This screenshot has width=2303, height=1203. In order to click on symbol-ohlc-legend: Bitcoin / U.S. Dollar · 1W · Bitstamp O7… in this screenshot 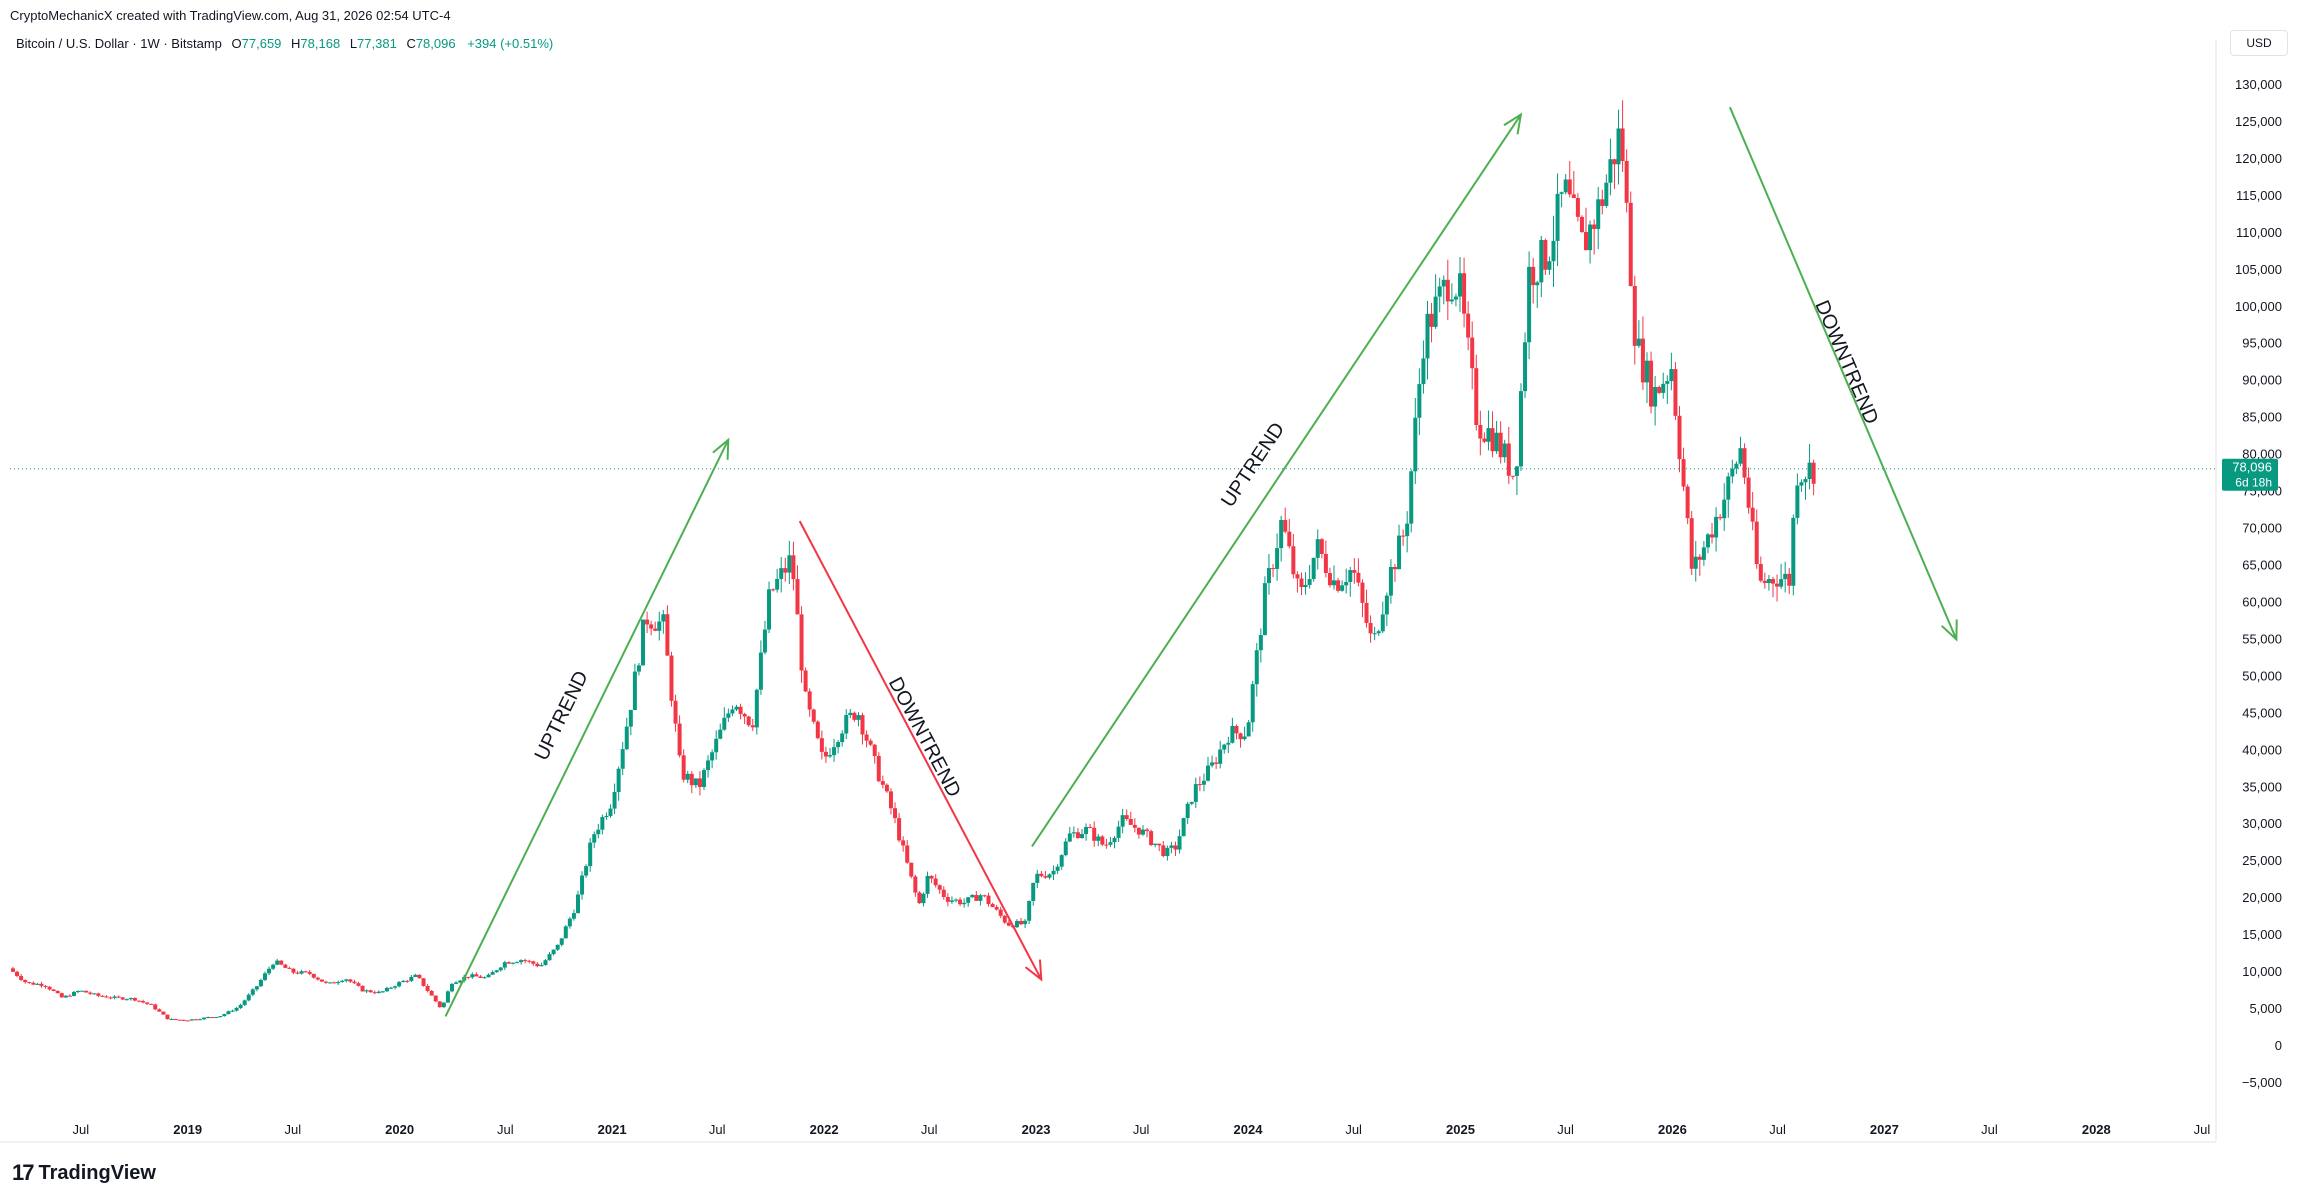, I will do `click(284, 43)`.